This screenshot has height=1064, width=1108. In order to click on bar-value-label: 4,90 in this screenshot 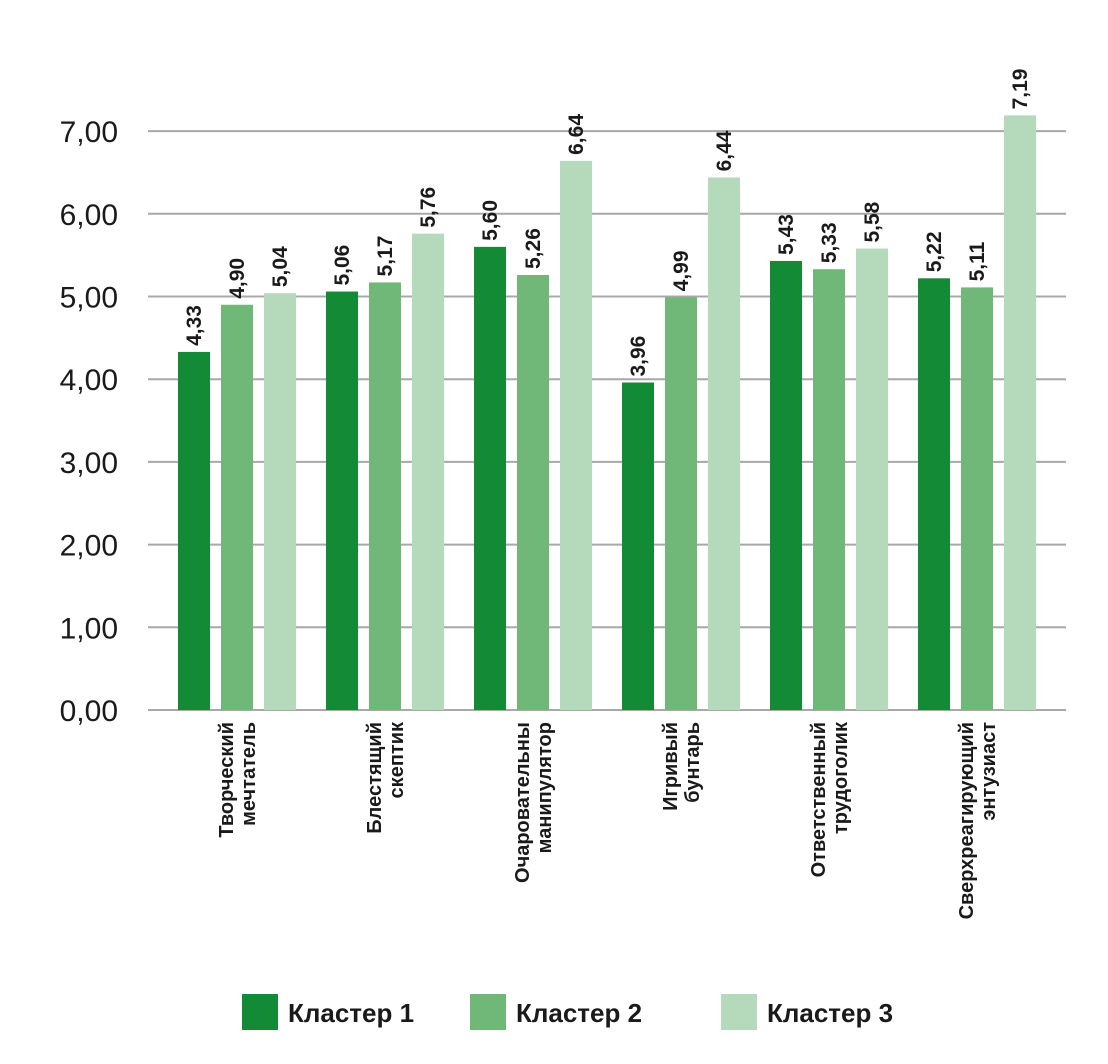, I will do `click(237, 278)`.